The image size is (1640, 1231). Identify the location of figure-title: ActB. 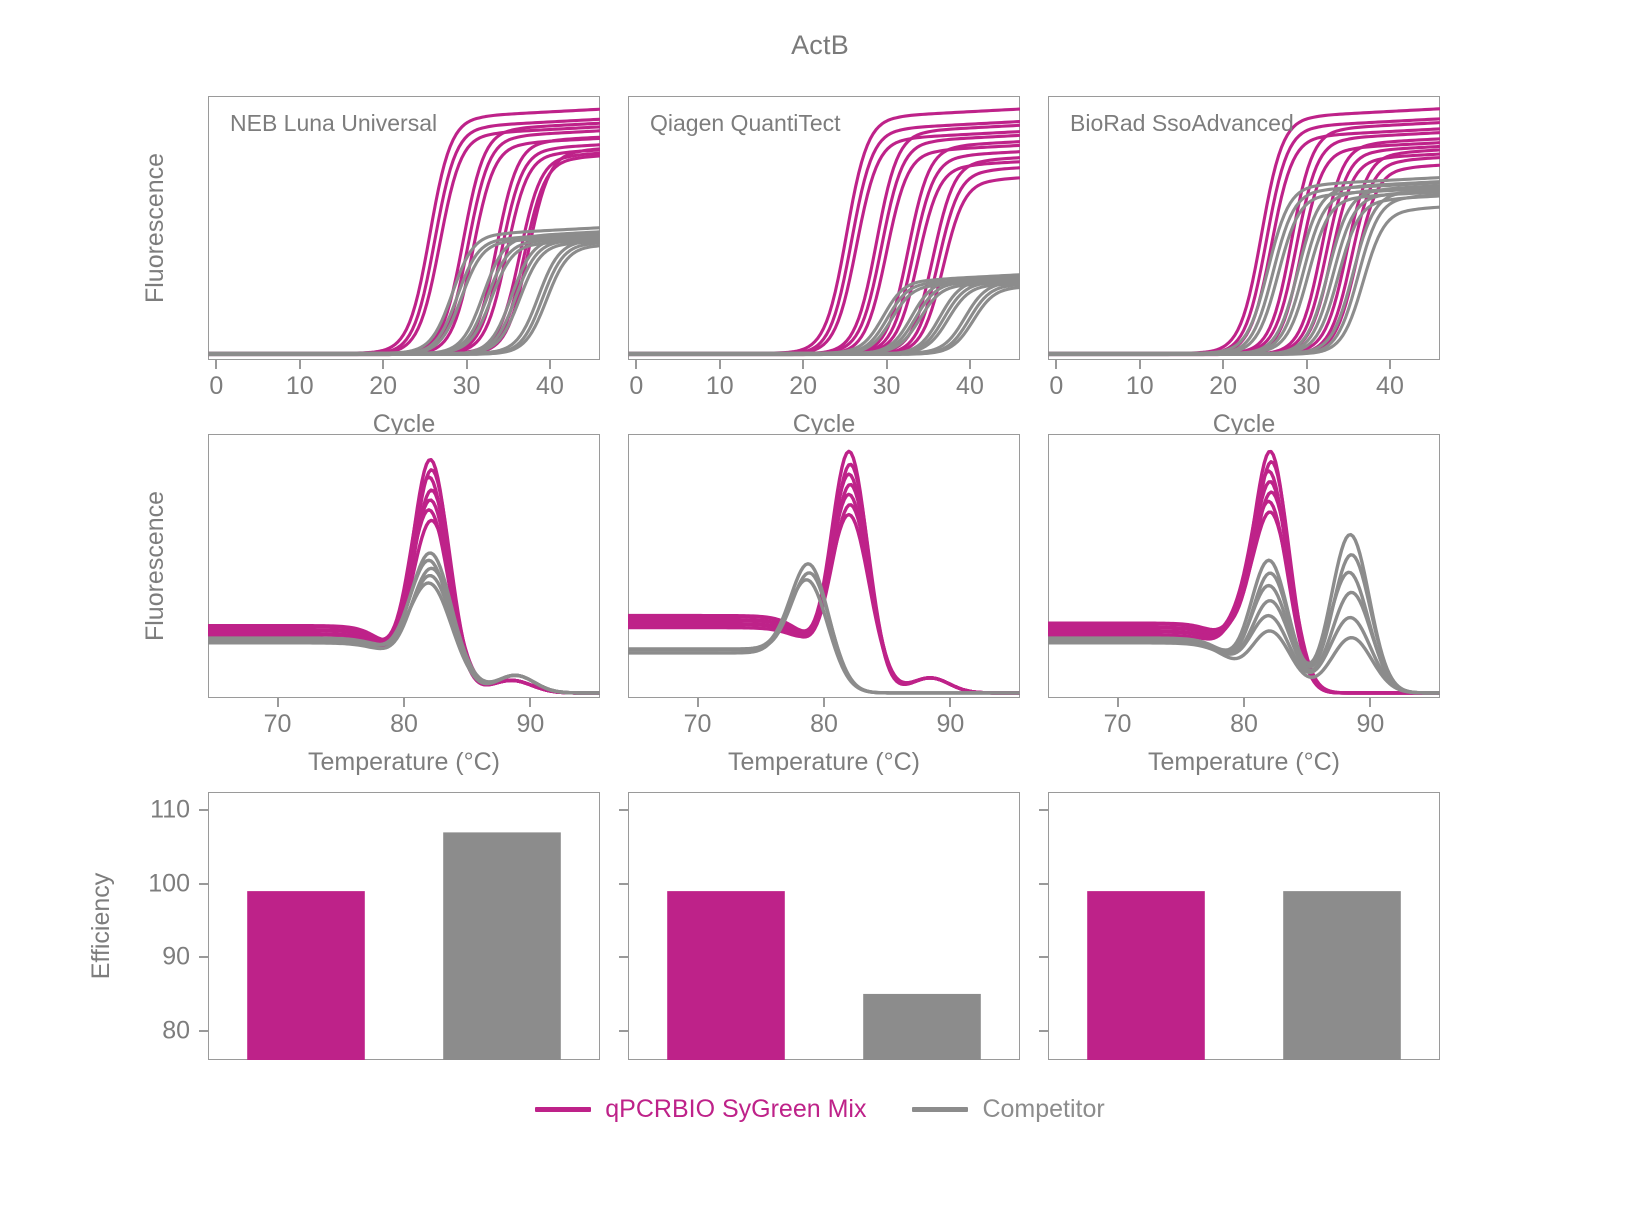
(820, 45).